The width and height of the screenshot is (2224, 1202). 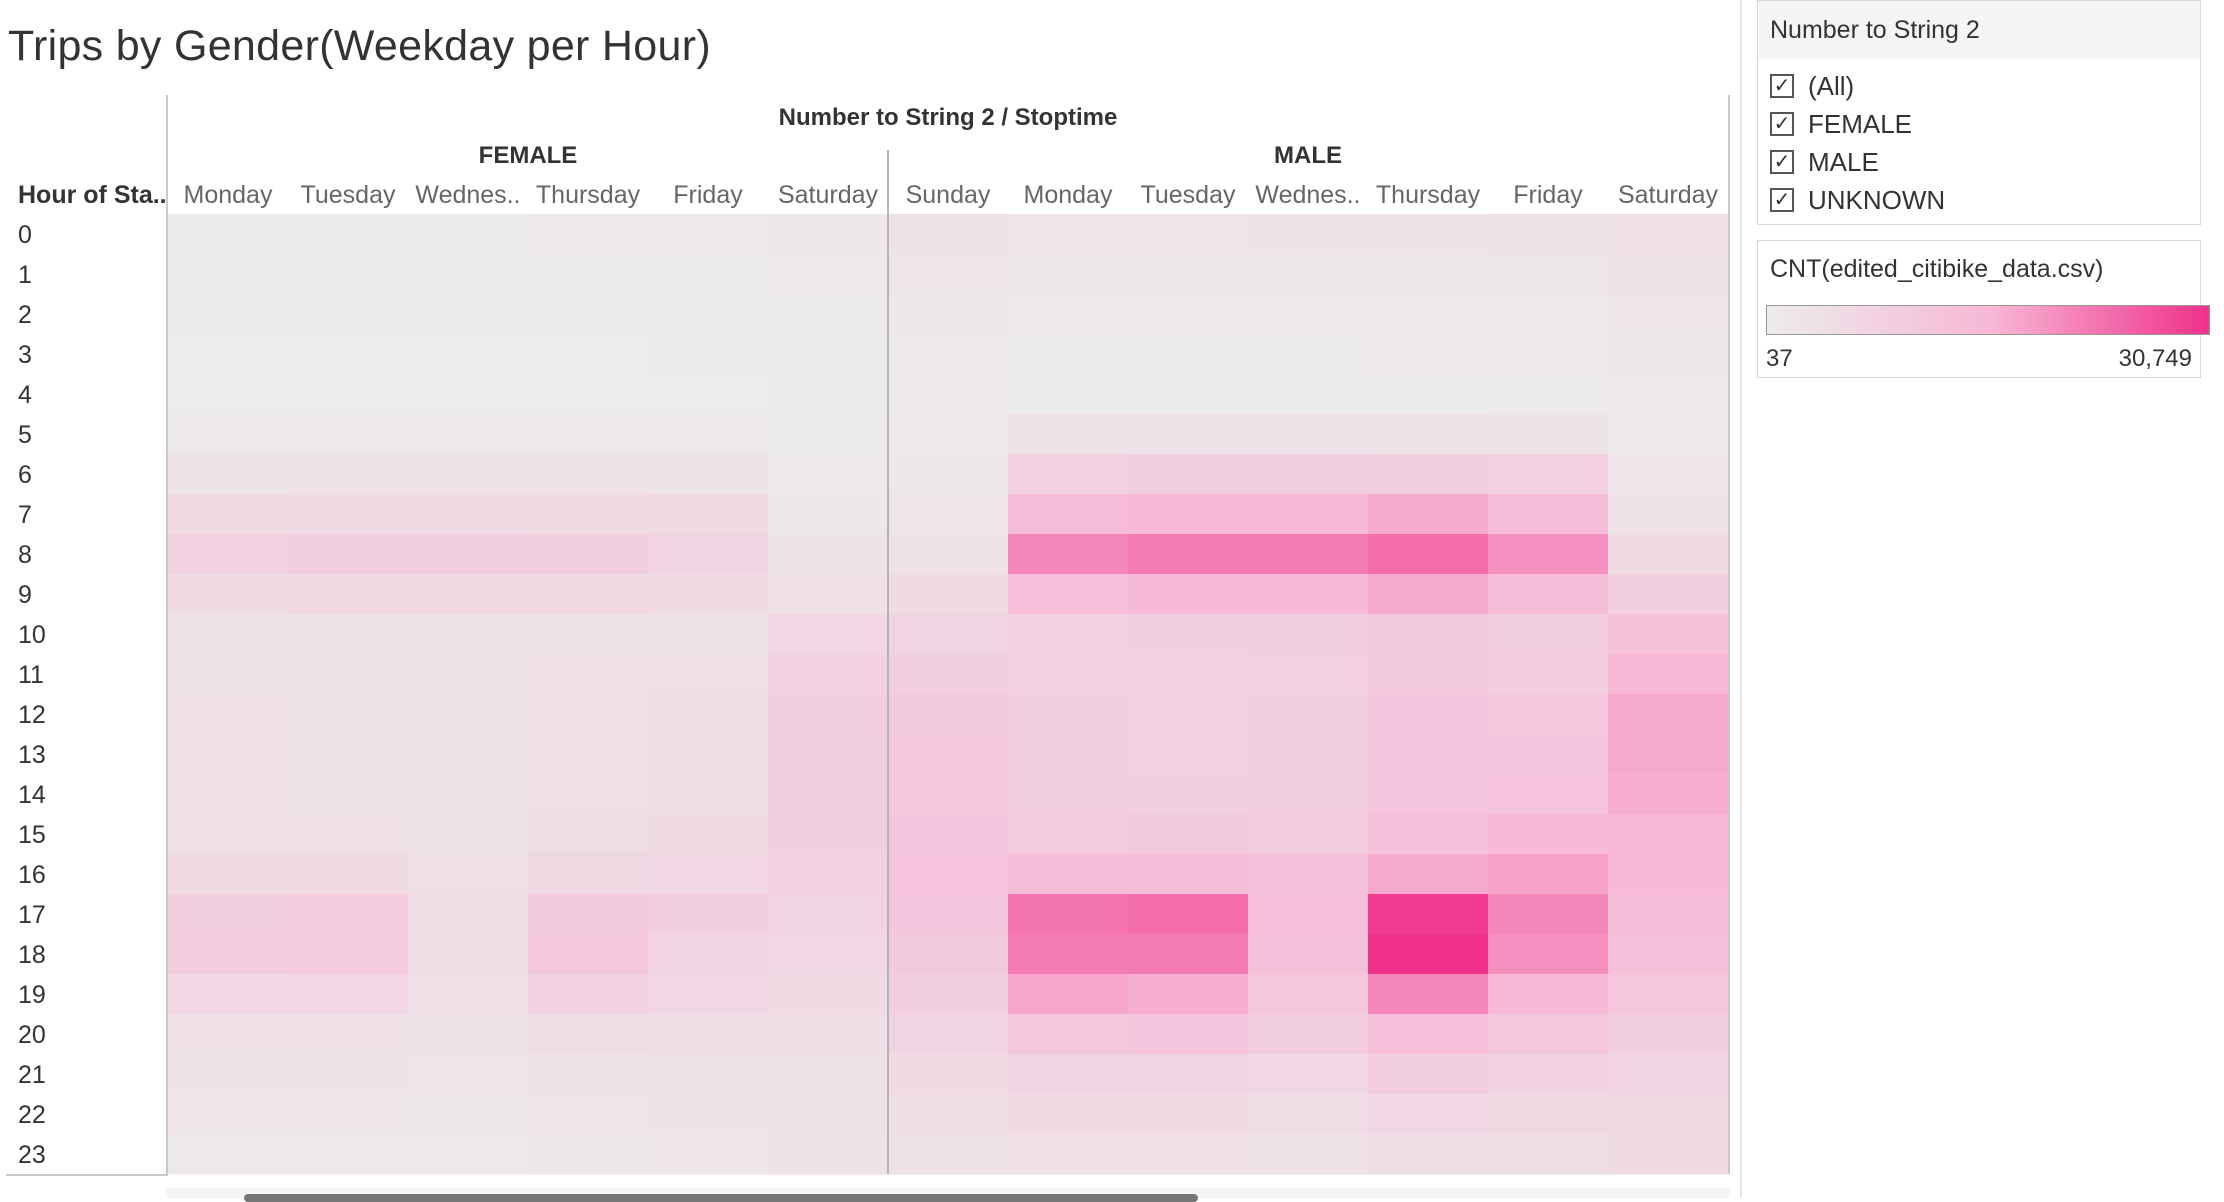 I want to click on filter-title: Number to String 2, so click(x=1979, y=30).